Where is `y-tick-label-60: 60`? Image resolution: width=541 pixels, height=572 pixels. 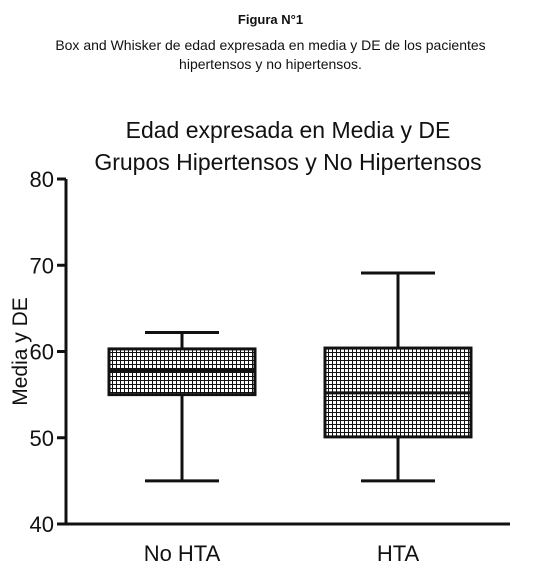
y-tick-label-60: 60 is located at coordinates (42, 352).